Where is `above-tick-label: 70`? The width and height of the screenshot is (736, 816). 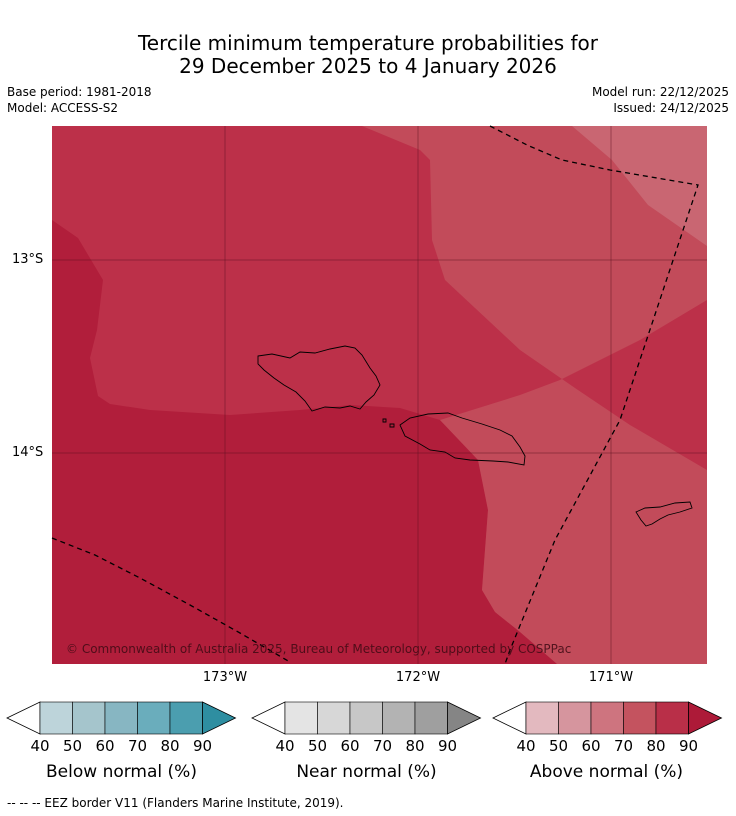
above-tick-label: 70 is located at coordinates (623, 746).